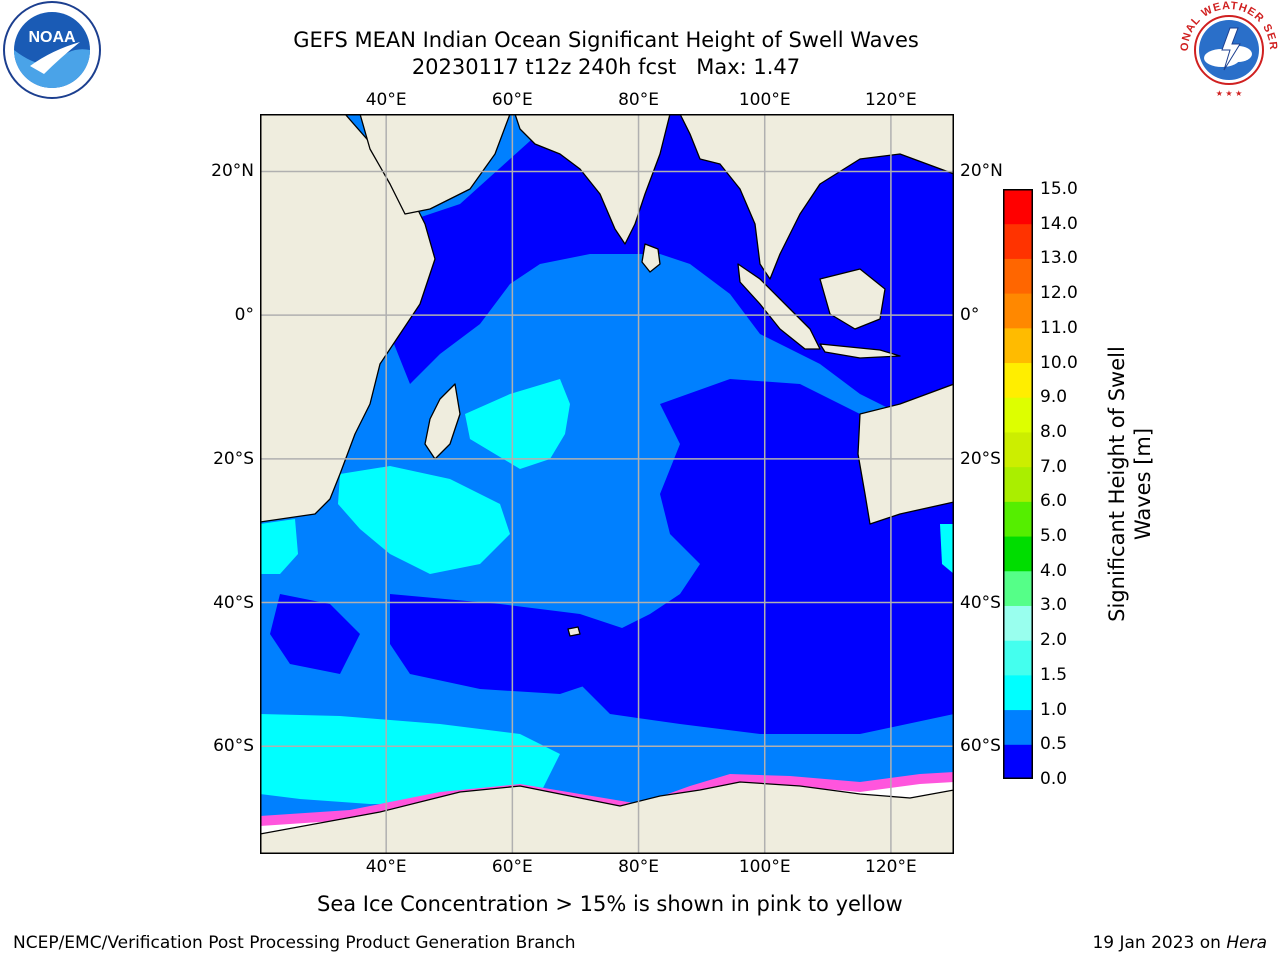  What do you see at coordinates (1059, 327) in the screenshot?
I see `colorbar-tick-label: 11.0` at bounding box center [1059, 327].